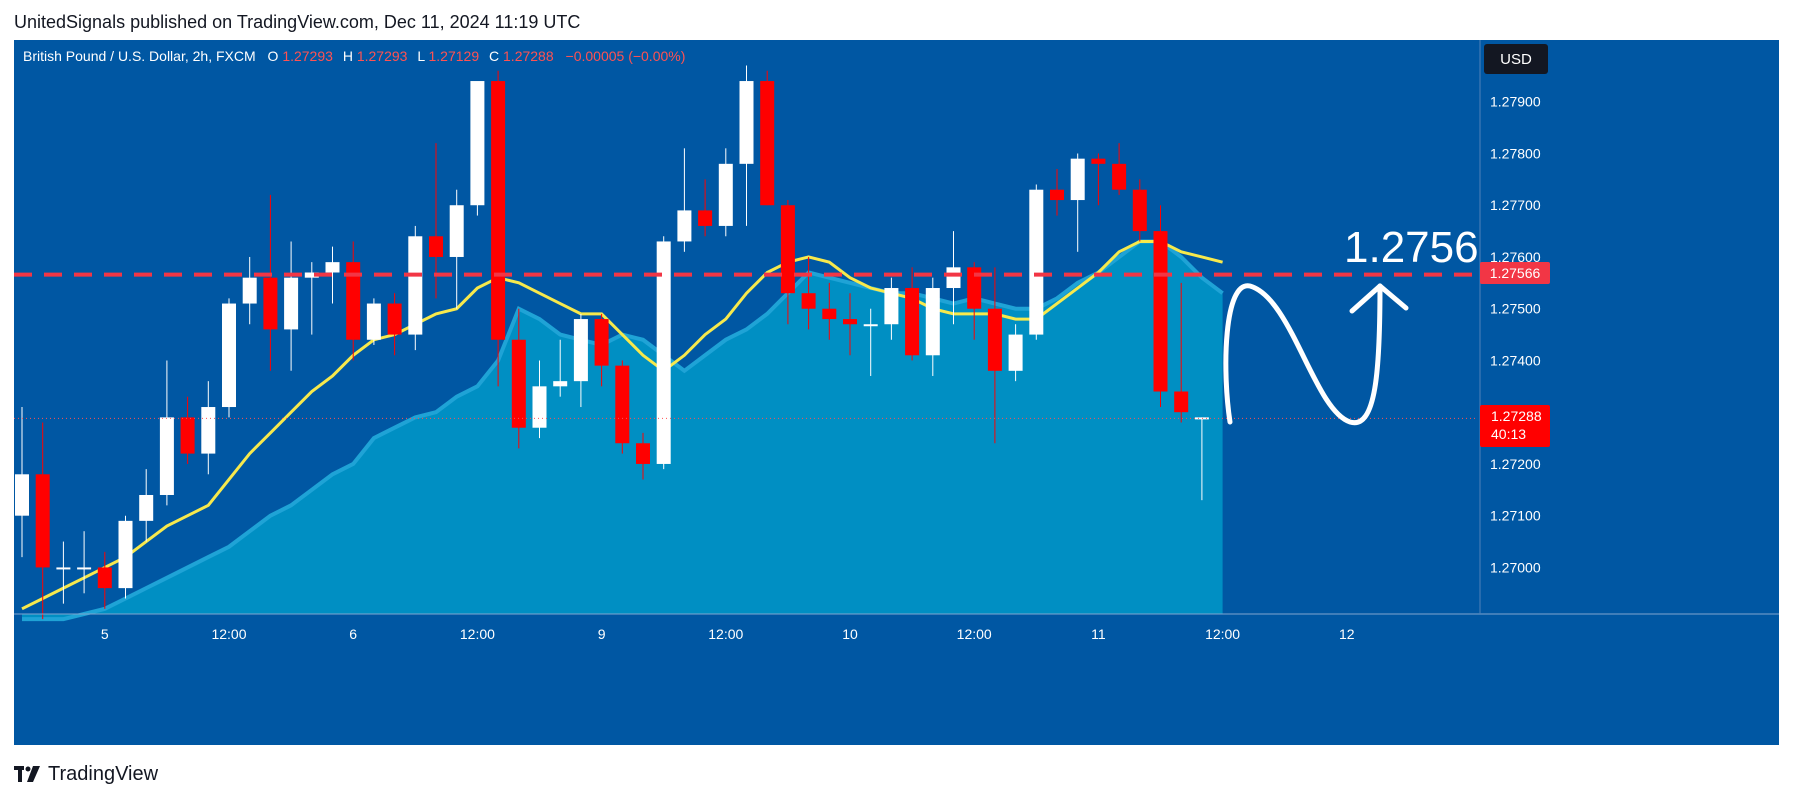 The image size is (1793, 798). What do you see at coordinates (528, 56) in the screenshot?
I see `legend-close-value: 1.27288` at bounding box center [528, 56].